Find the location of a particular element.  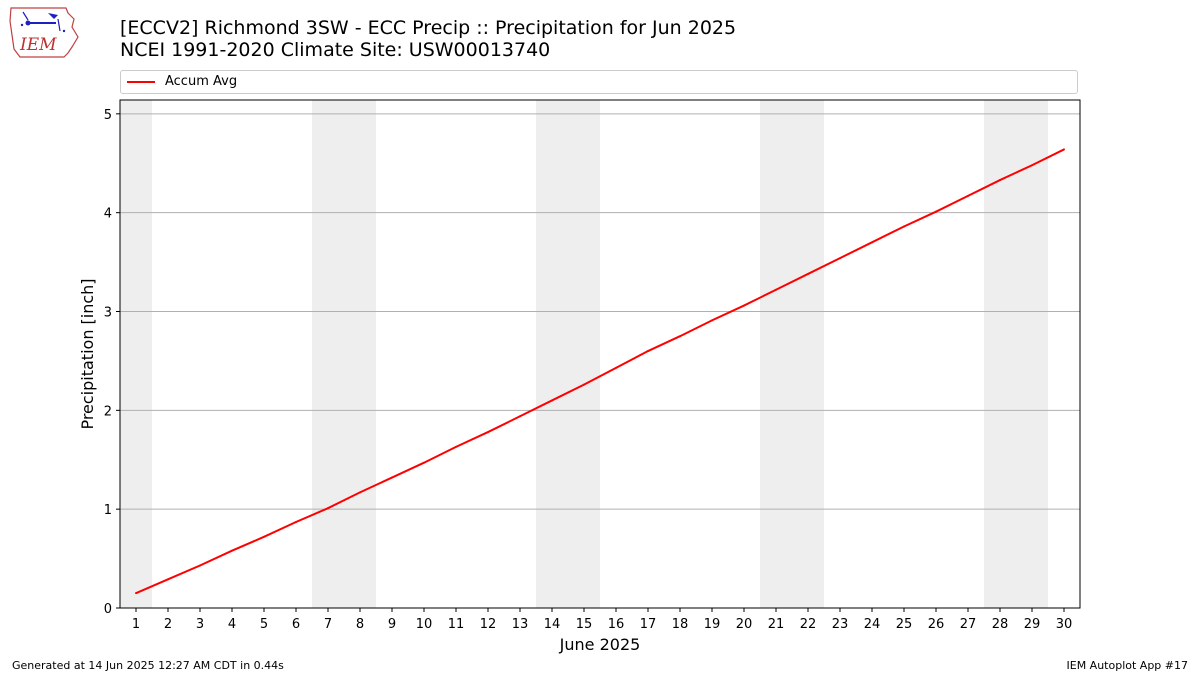

chart-subtitle: NCEI 1991-2020 Climate Site: USW00013740 is located at coordinates (335, 50).